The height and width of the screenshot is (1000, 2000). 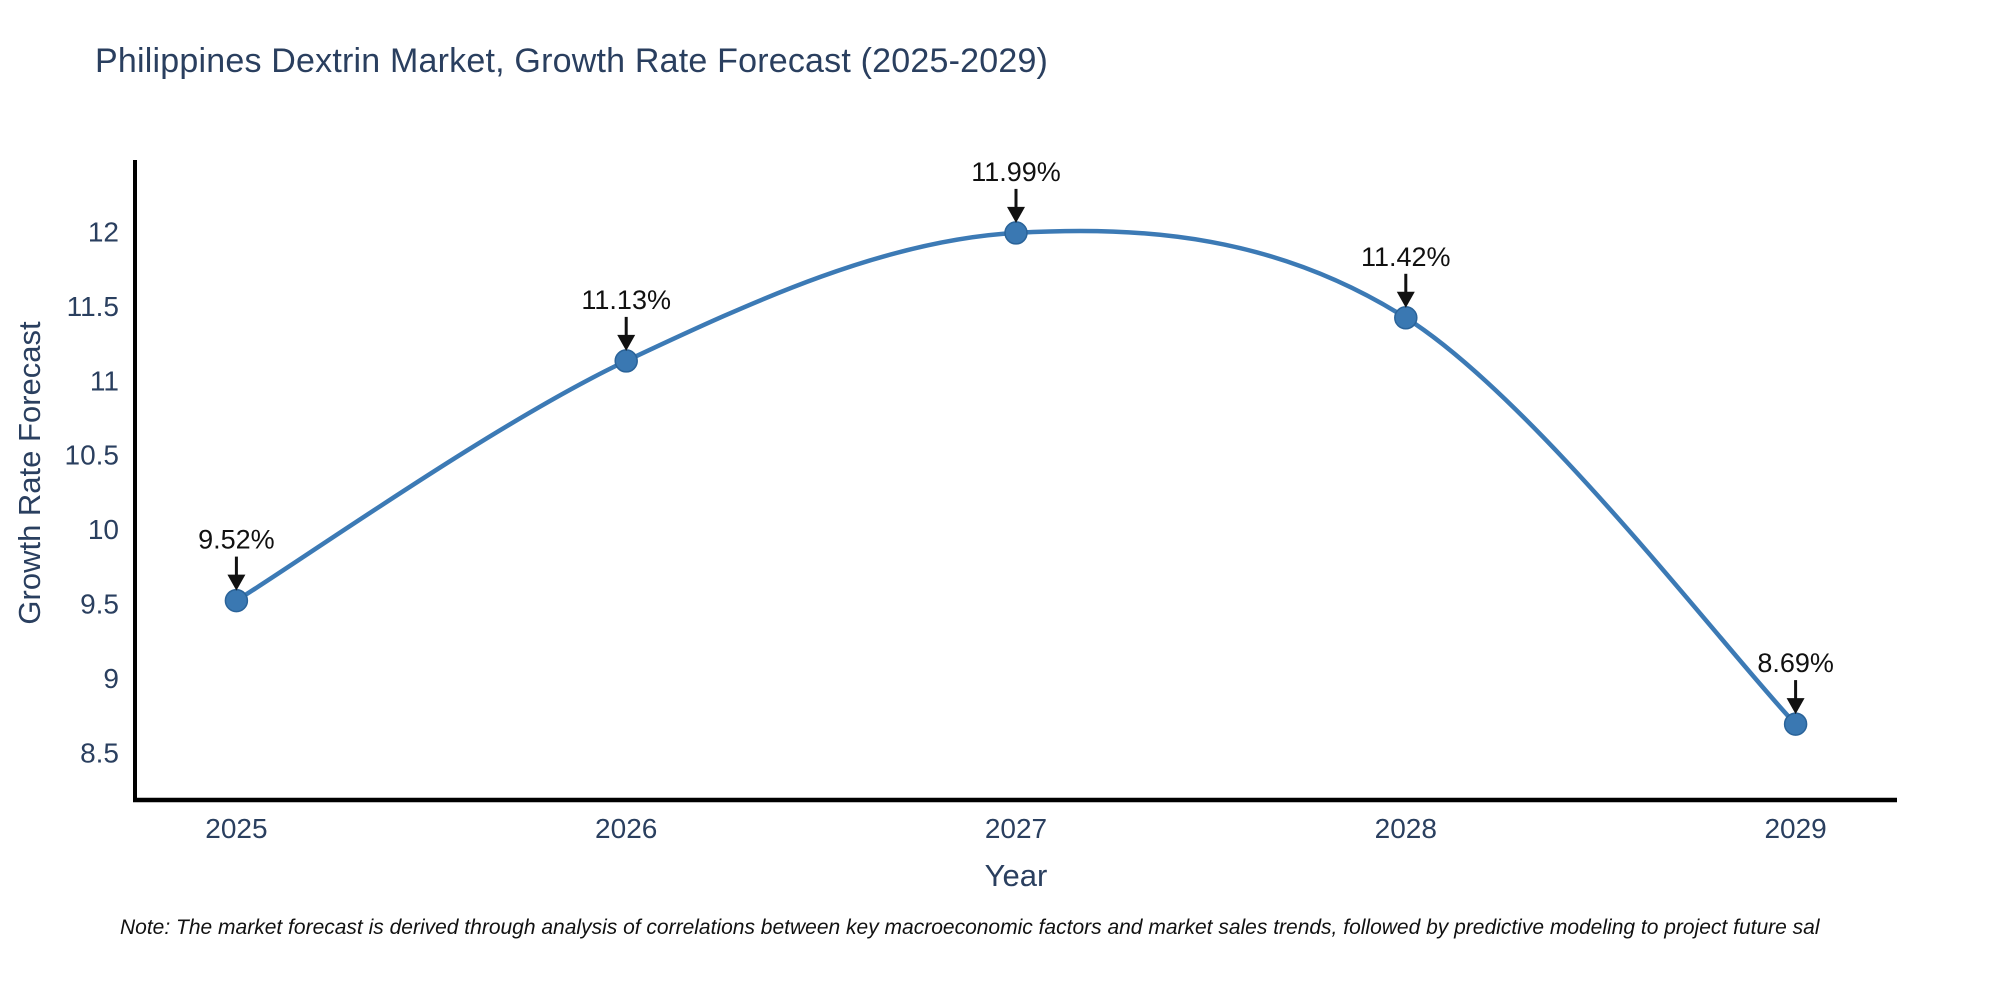 I want to click on y-tick-label: 10, so click(x=103, y=529).